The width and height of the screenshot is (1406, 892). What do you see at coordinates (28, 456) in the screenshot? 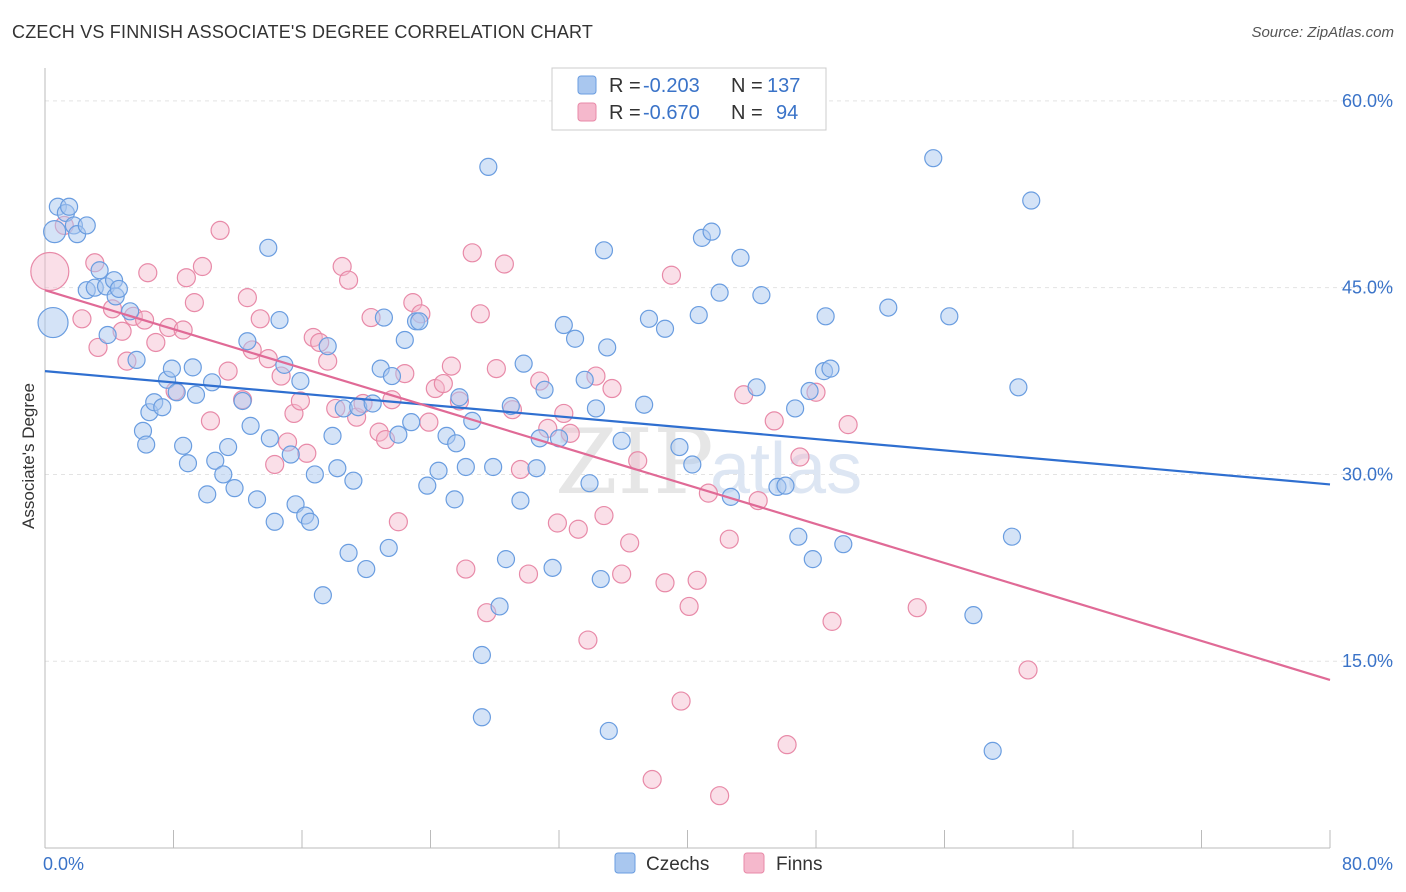
I see `y-axis-label: Associate's Degree` at bounding box center [28, 456].